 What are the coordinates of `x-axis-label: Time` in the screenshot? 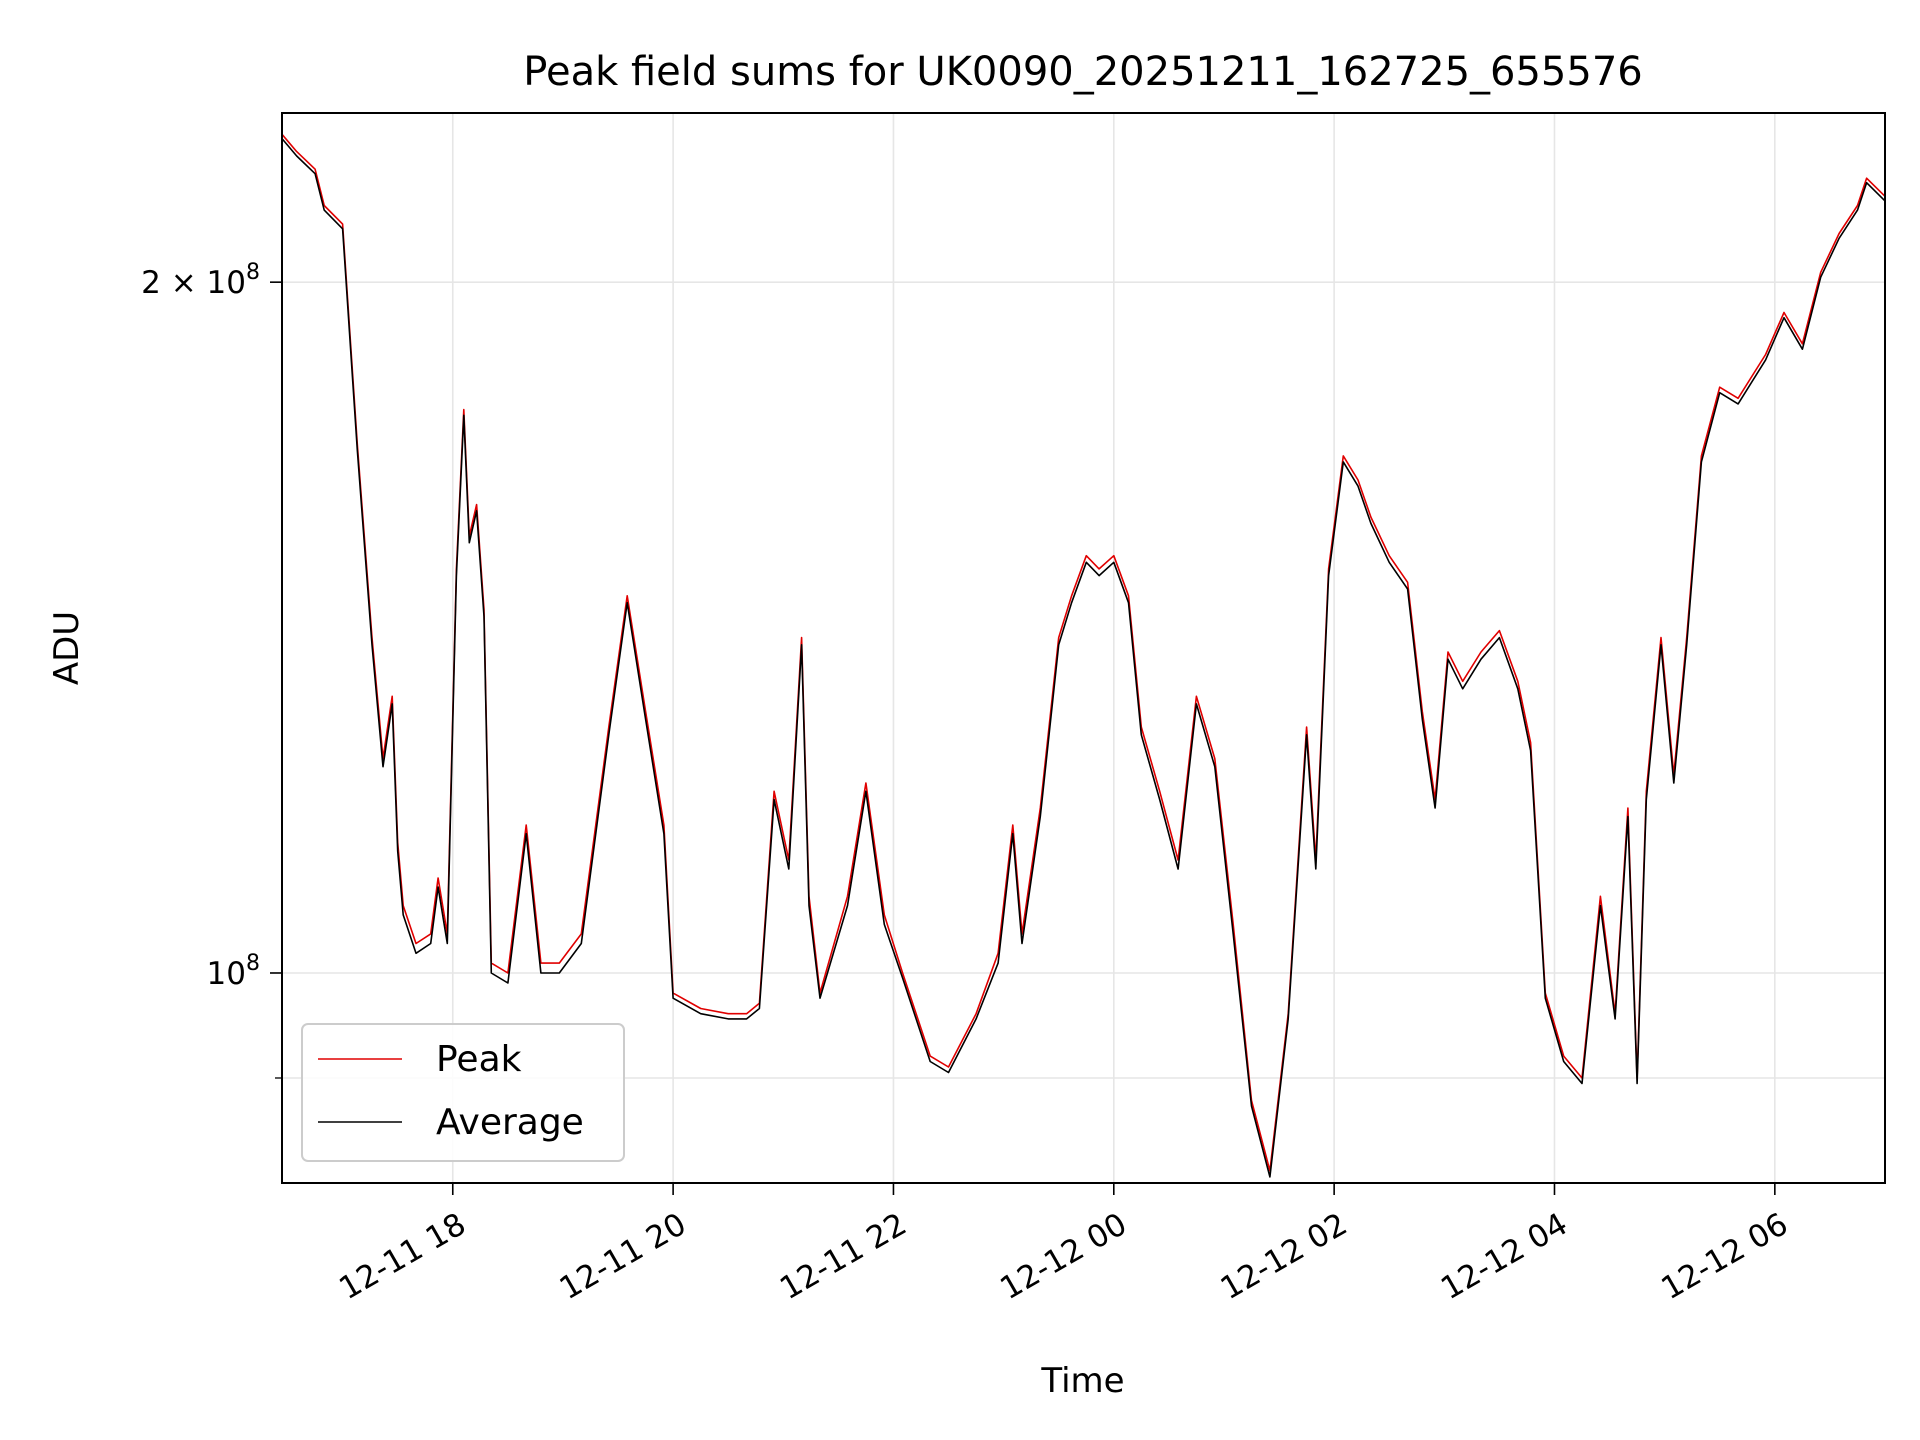 It's located at (1082, 1381).